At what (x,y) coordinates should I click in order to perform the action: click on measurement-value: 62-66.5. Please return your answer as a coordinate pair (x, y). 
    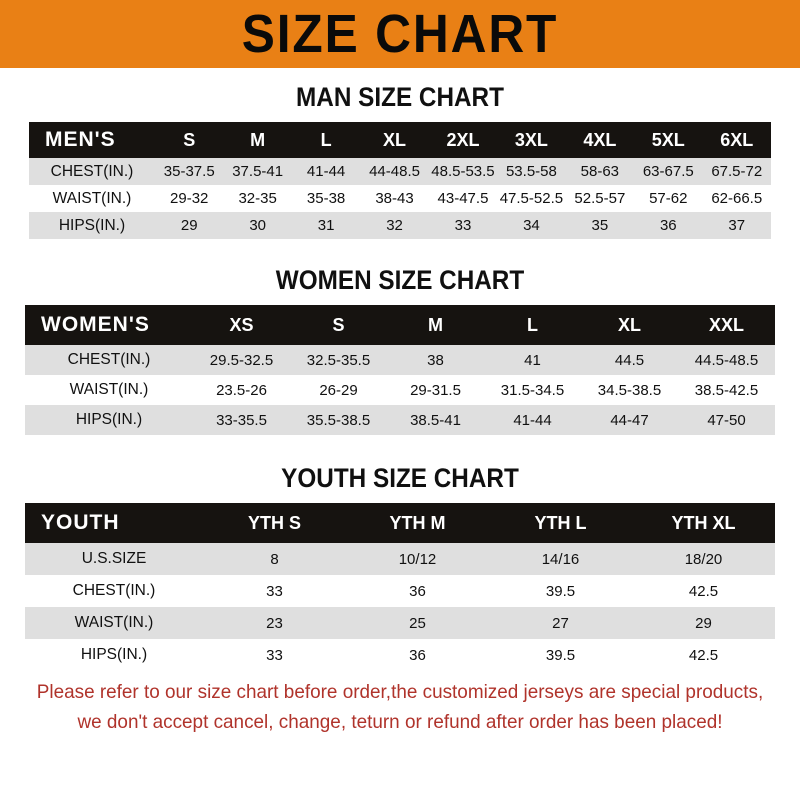
    Looking at the image, I should click on (736, 198).